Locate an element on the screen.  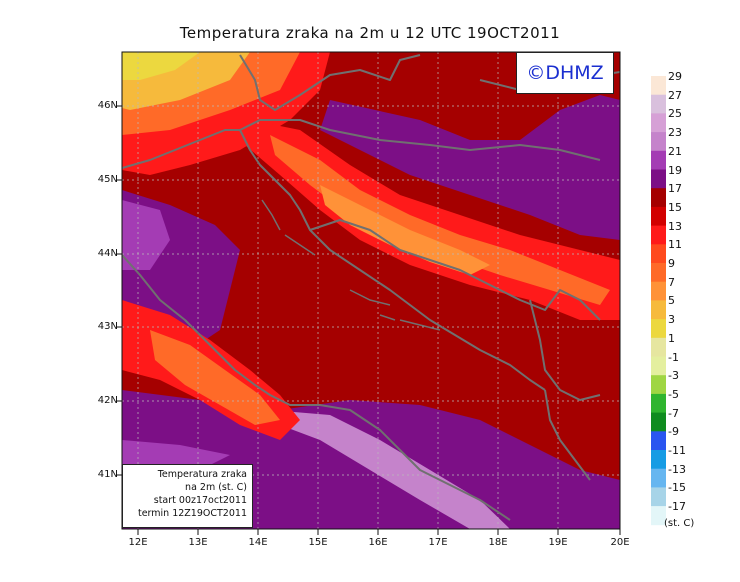
colorbar-label: -7 is located at coordinates (673, 413).